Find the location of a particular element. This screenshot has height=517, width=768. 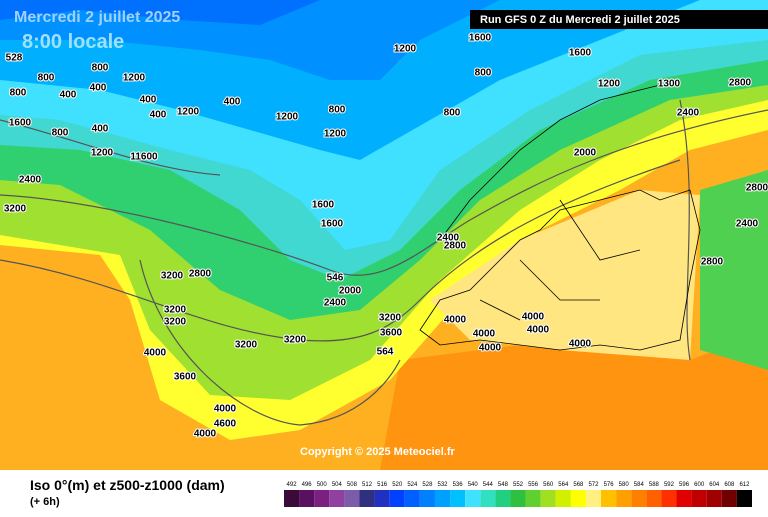

footer-title: Iso 0°(m) et z500-z1000 (dam) is located at coordinates (127, 485).